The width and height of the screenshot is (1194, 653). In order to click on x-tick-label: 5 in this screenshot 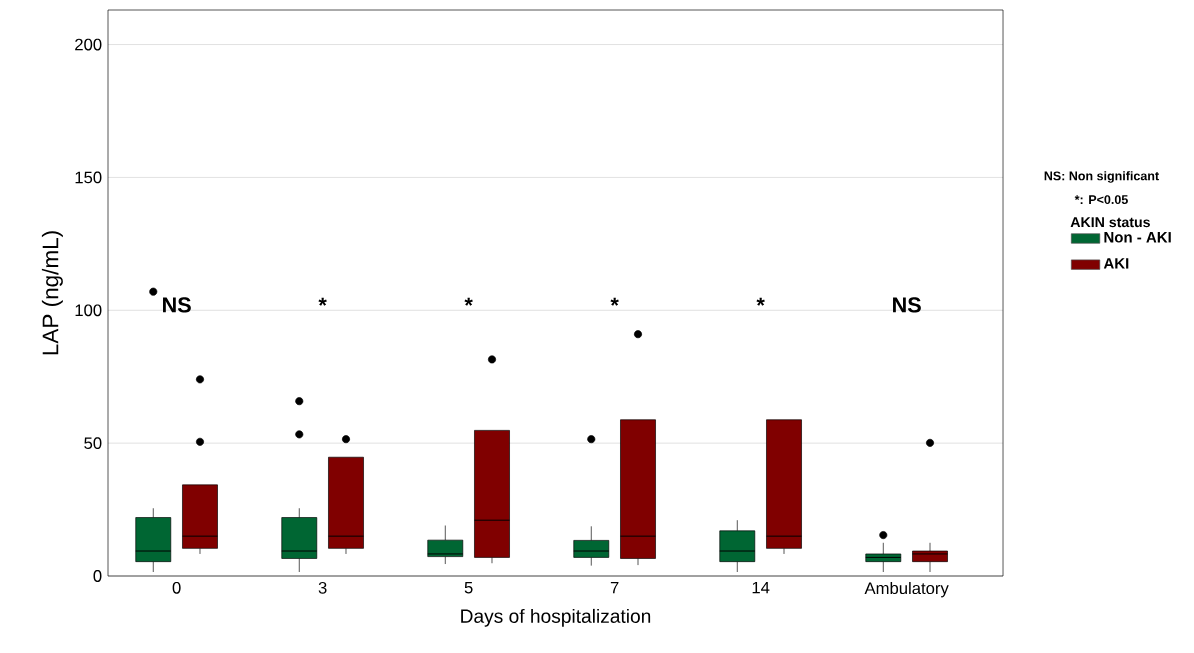, I will do `click(468, 587)`.